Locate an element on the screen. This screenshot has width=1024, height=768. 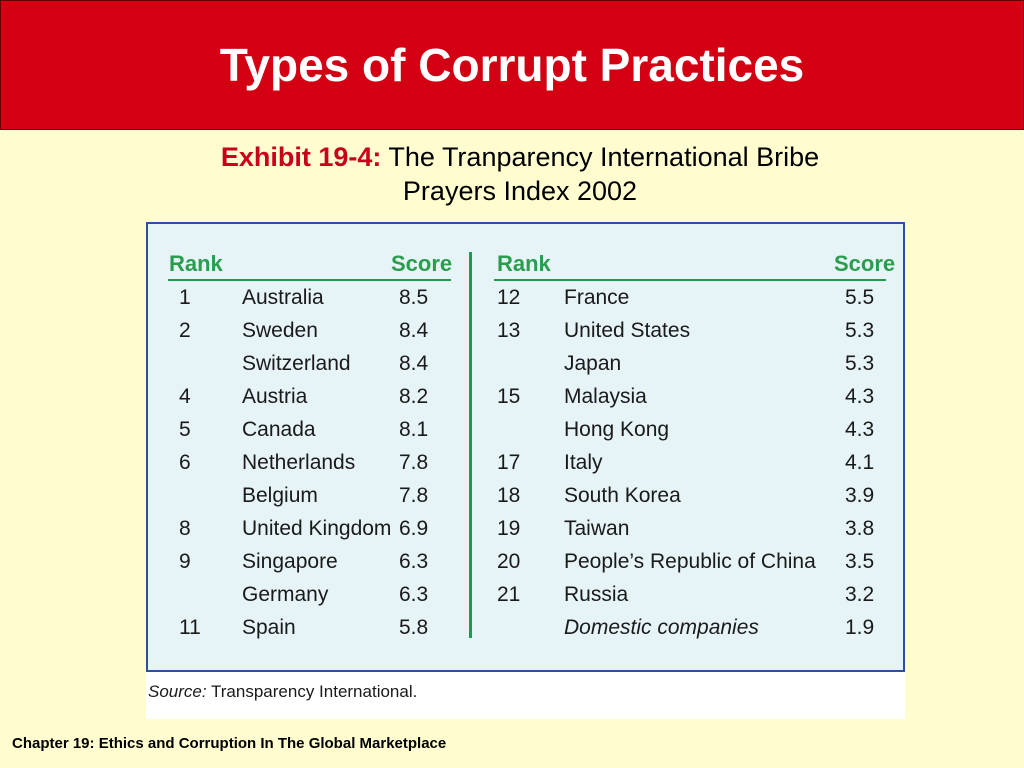
country-cell: France is located at coordinates (597, 297).